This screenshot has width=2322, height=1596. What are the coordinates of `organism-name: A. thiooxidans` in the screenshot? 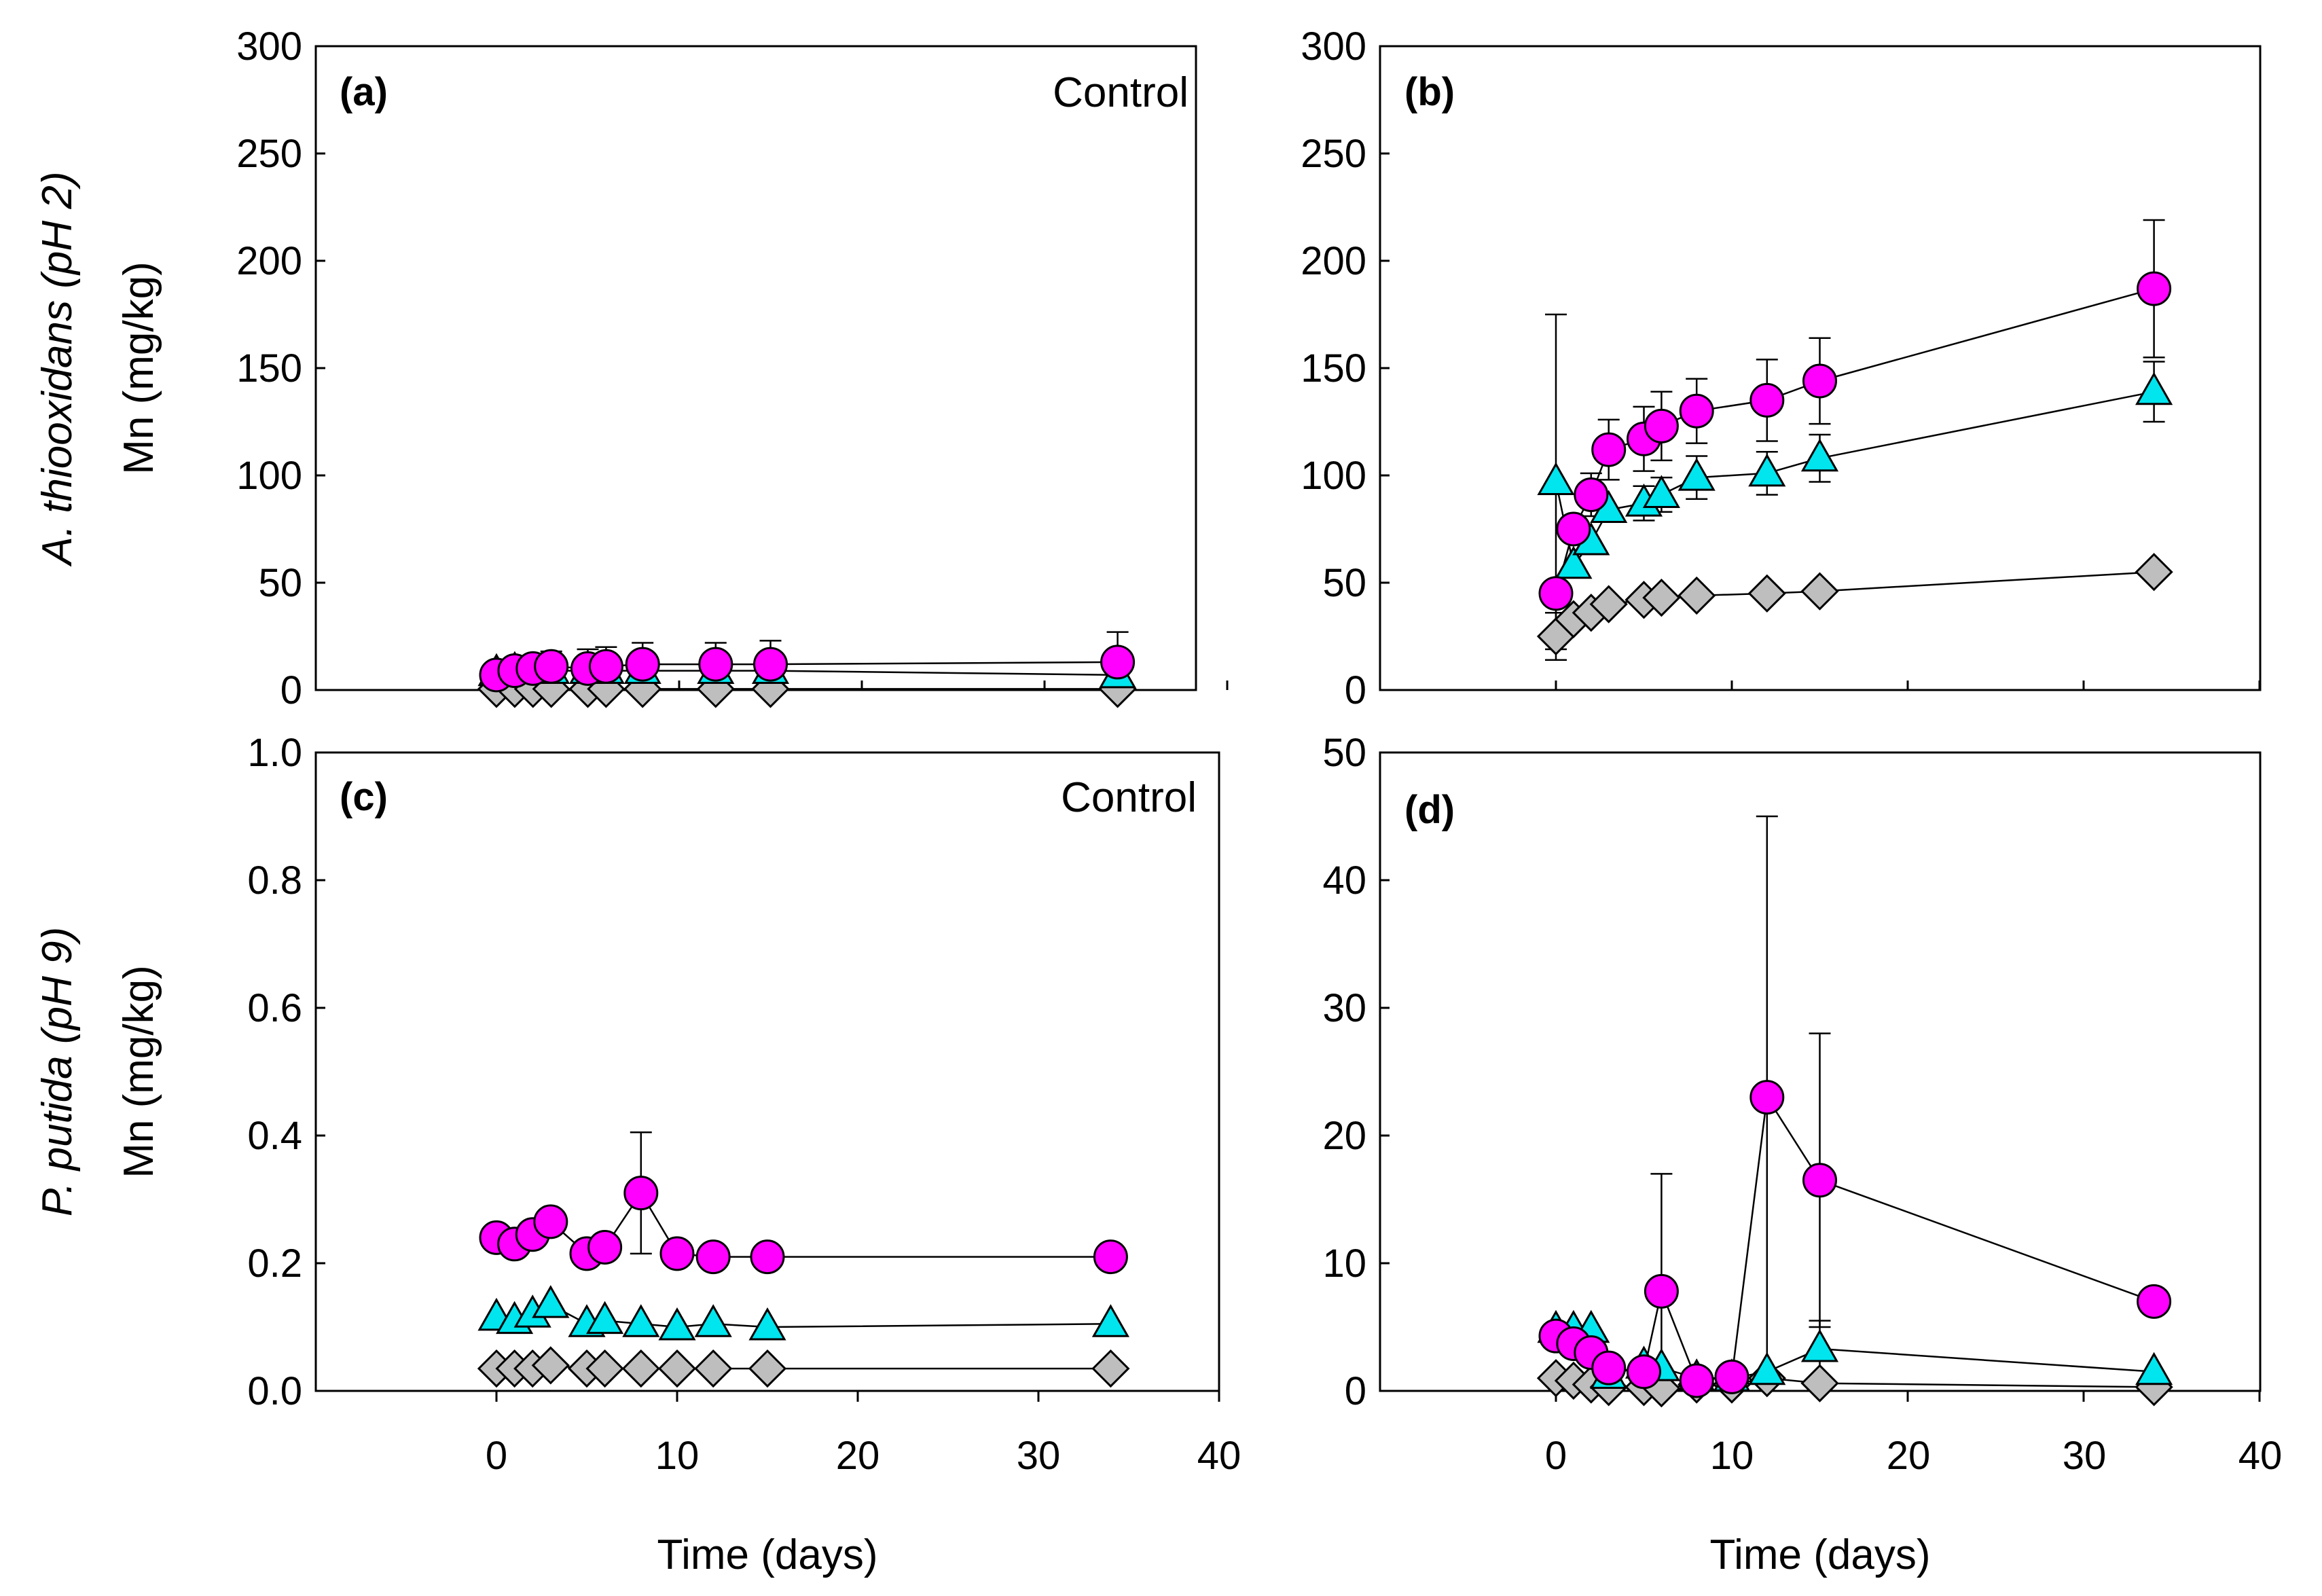 It's located at (57, 433).